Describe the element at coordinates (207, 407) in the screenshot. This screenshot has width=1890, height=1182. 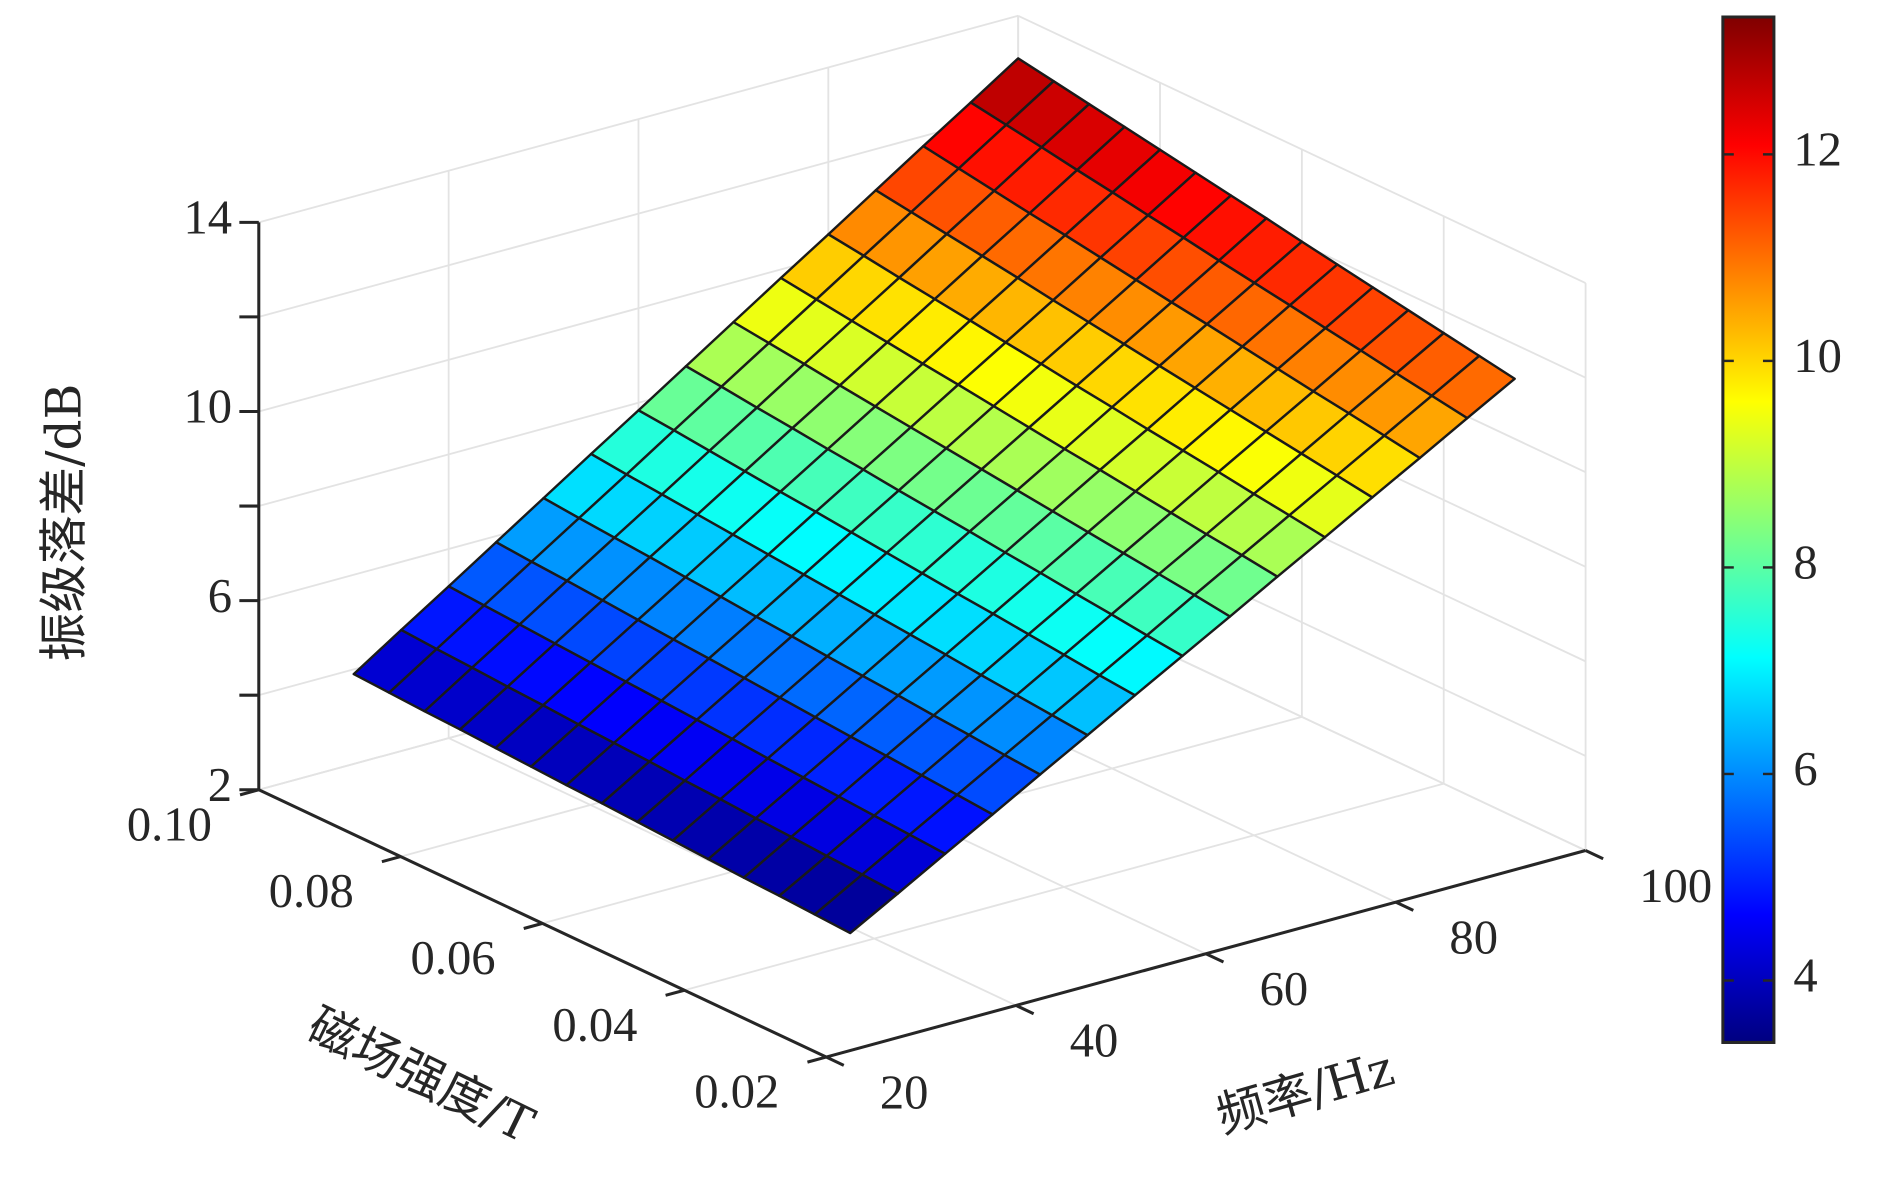
I see `z-tick-label: 10` at that location.